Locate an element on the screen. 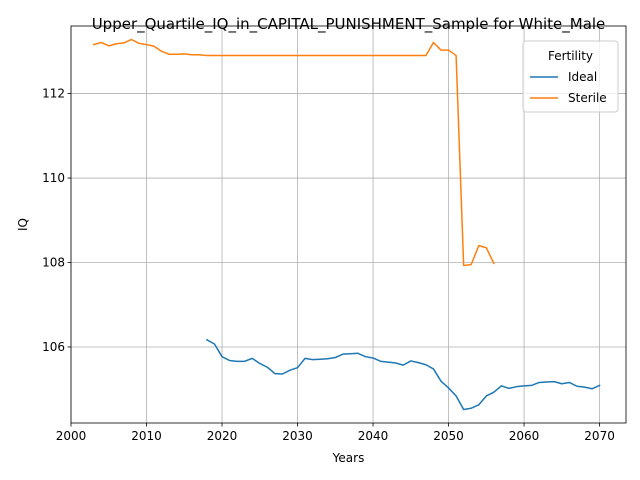 This screenshot has height=480, width=640. y-tick-label: 110 is located at coordinates (53, 178).